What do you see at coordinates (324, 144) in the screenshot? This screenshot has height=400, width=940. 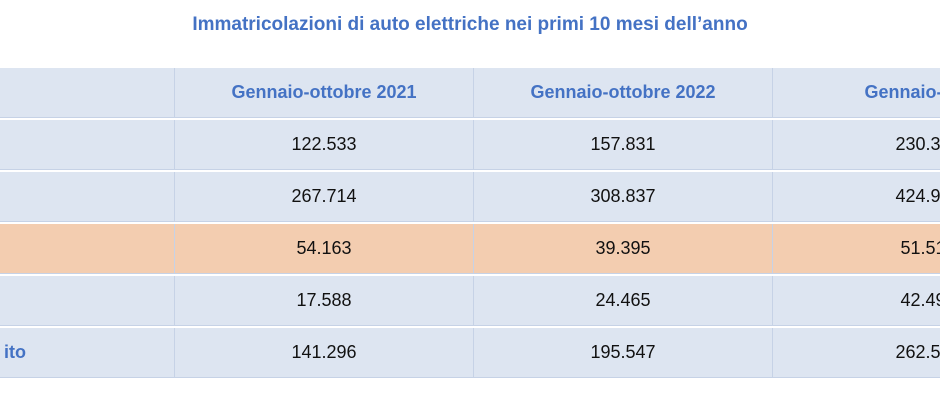 I see `table-cell: 122.533` at bounding box center [324, 144].